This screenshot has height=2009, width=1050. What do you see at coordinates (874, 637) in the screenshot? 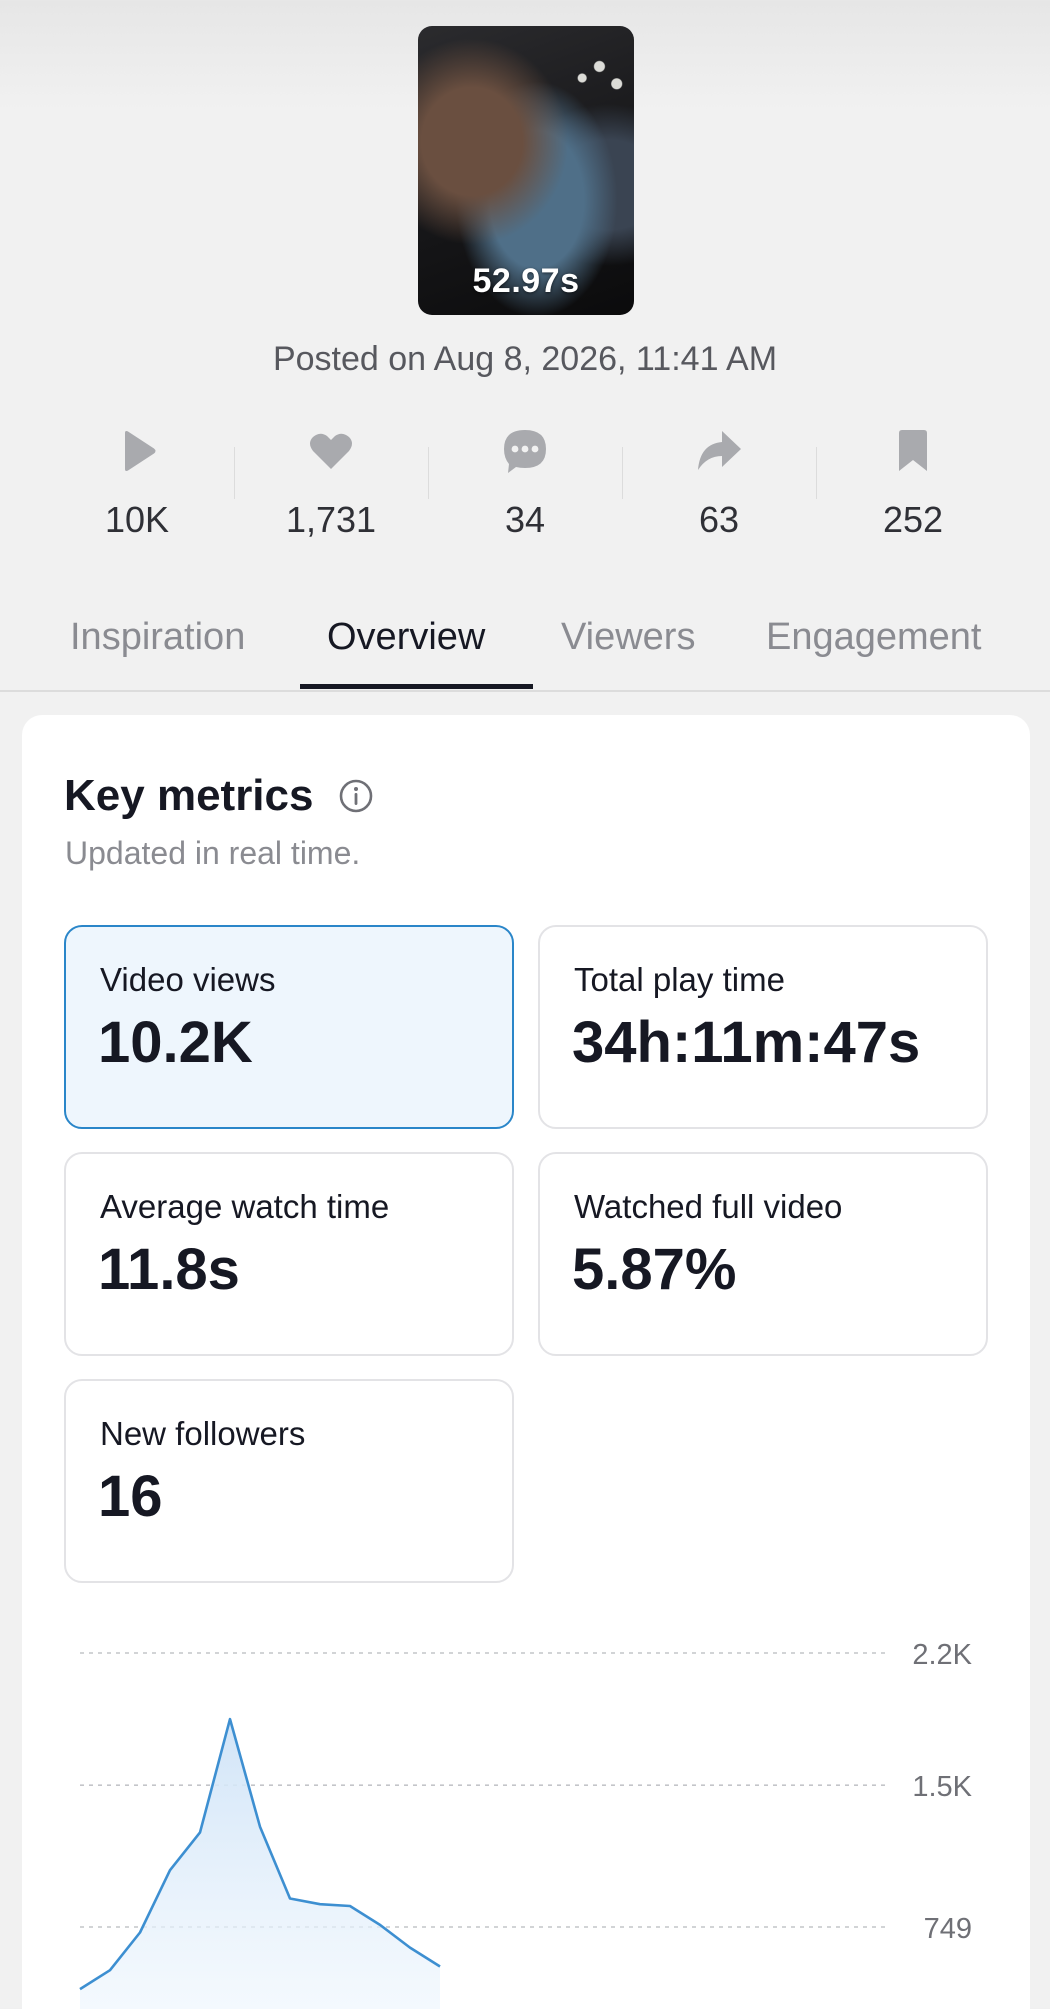
I see `tab-engagement: Engagement` at bounding box center [874, 637].